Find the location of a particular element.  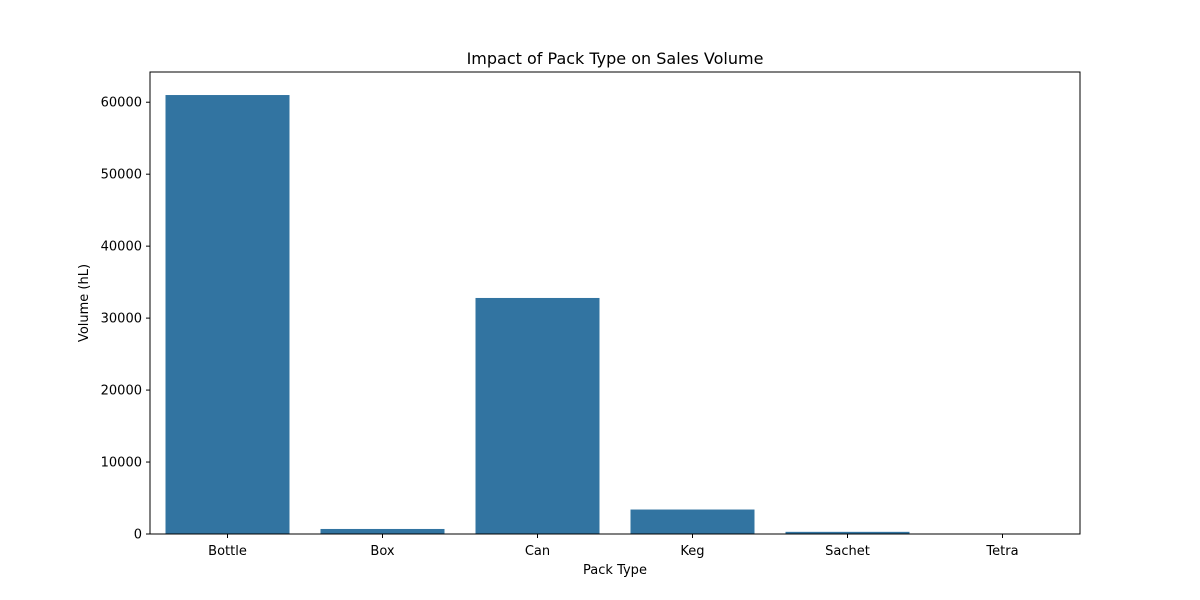

bar-bottle is located at coordinates (227, 314).